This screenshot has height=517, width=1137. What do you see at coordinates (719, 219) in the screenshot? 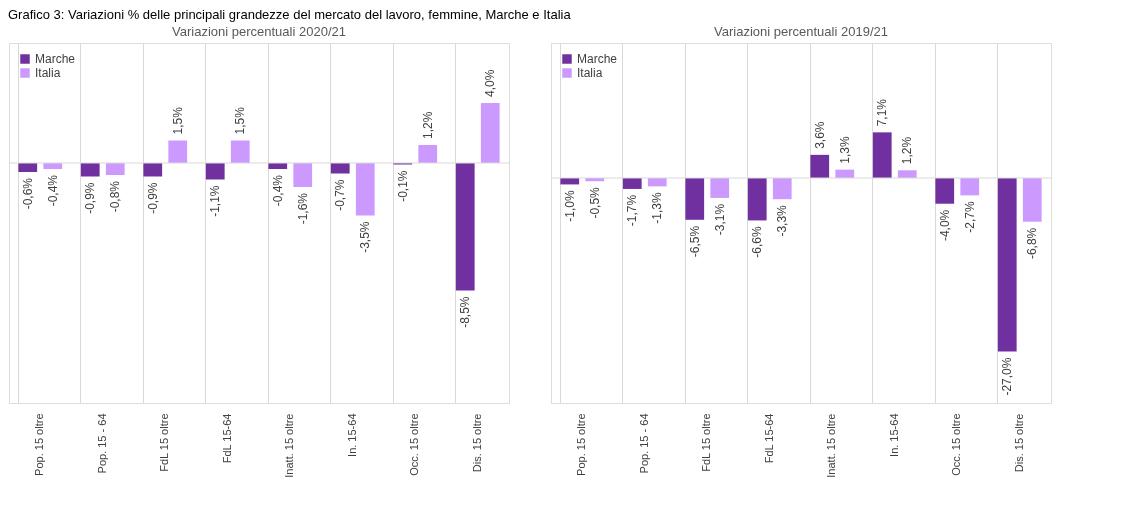
I see `data-label: -3,1%` at bounding box center [719, 219].